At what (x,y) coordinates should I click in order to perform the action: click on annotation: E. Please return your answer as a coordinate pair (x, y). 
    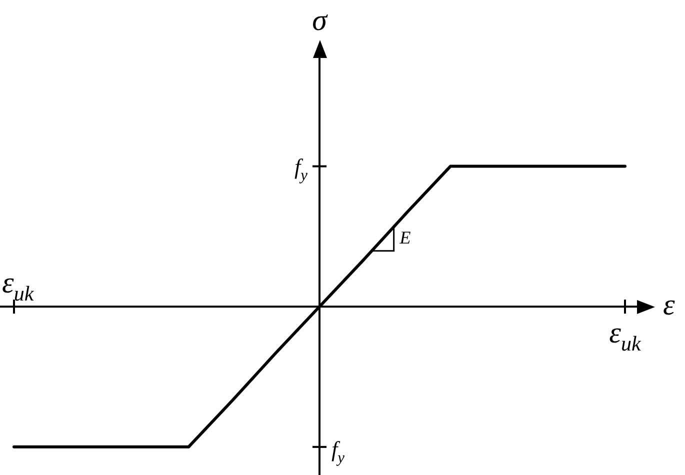
    Looking at the image, I should click on (404, 238).